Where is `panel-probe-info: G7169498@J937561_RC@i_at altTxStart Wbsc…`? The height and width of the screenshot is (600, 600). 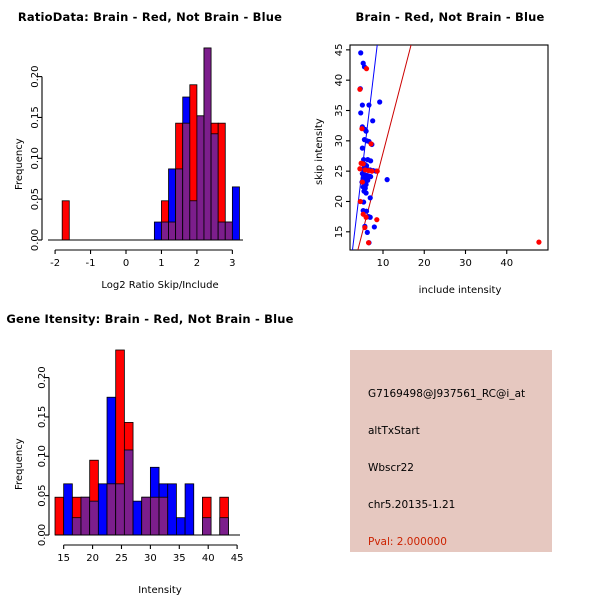
panel-probe-info: G7169498@J937561_RC@i_at altTxStart Wbsc… is located at coordinates (451, 451).